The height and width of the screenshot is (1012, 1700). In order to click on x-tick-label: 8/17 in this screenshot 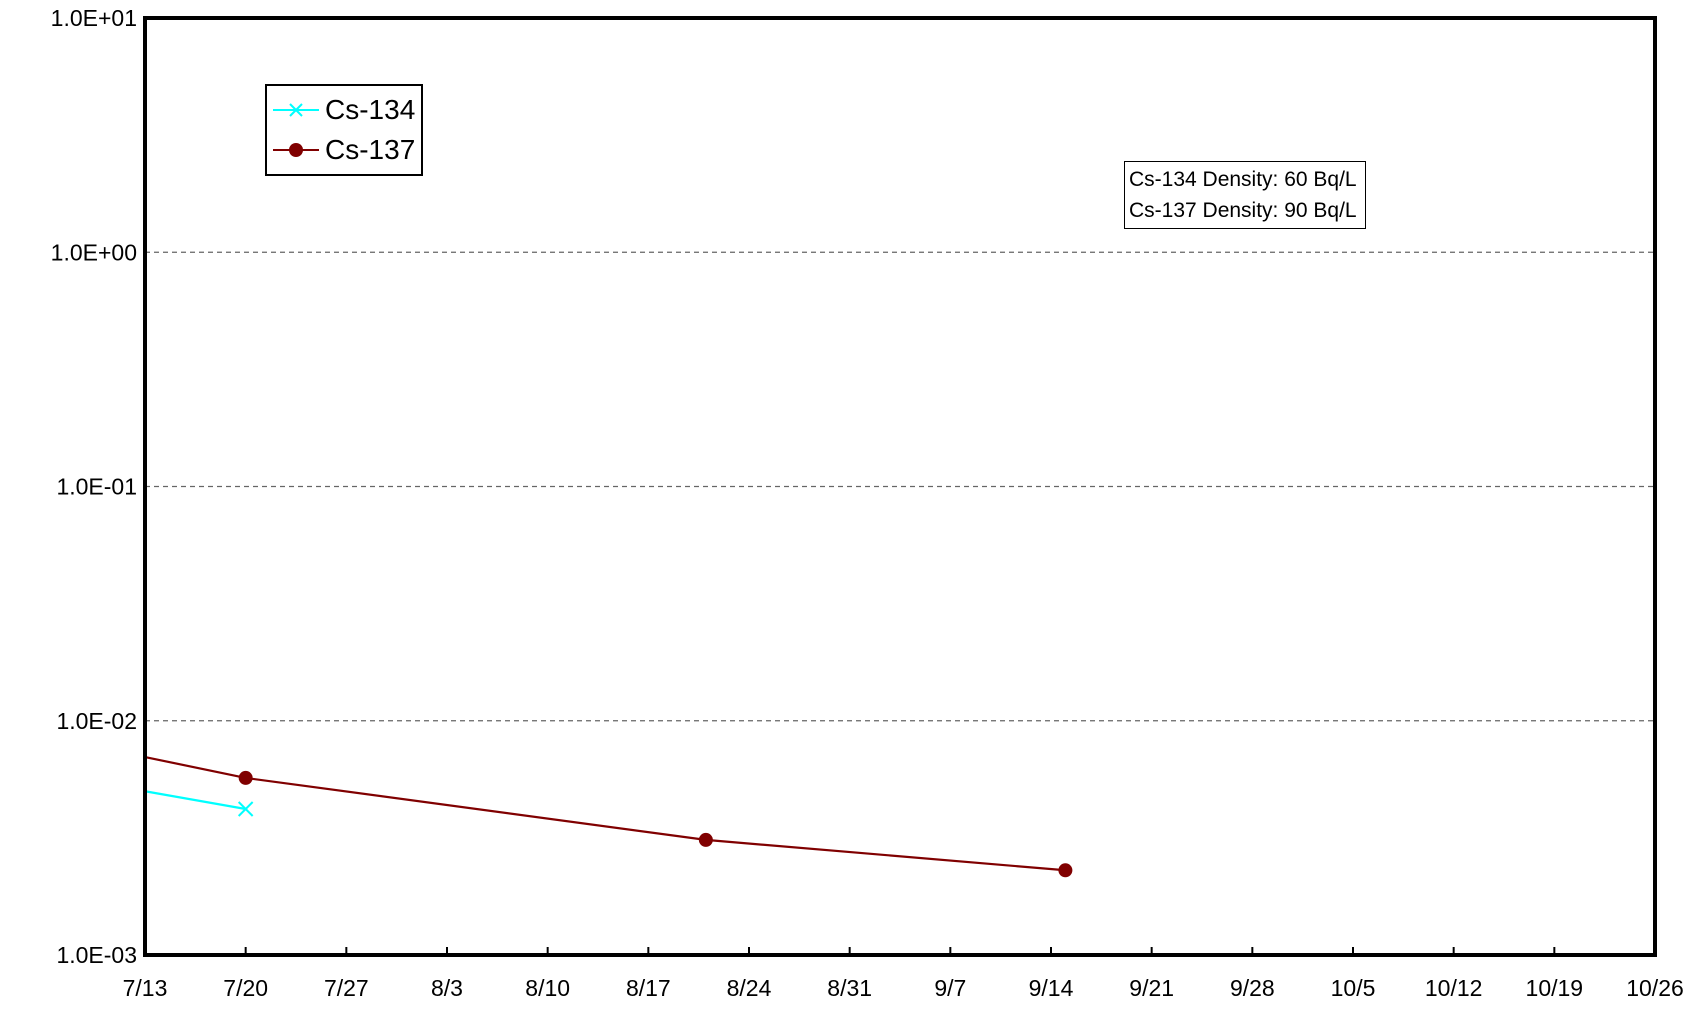, I will do `click(648, 988)`.